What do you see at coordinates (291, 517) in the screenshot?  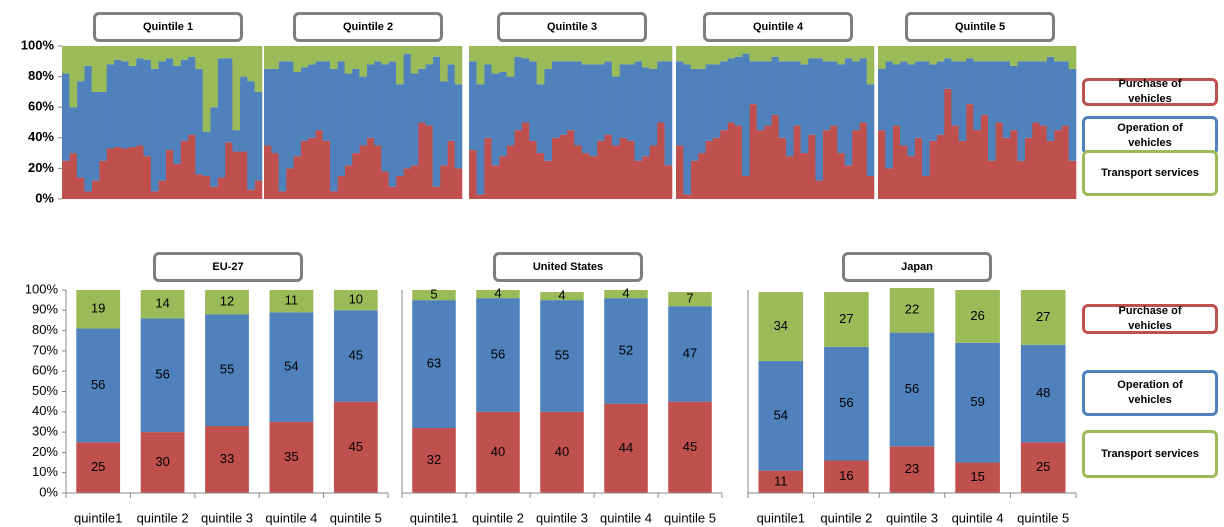 I see `x-tick-label: quintile 4` at bounding box center [291, 517].